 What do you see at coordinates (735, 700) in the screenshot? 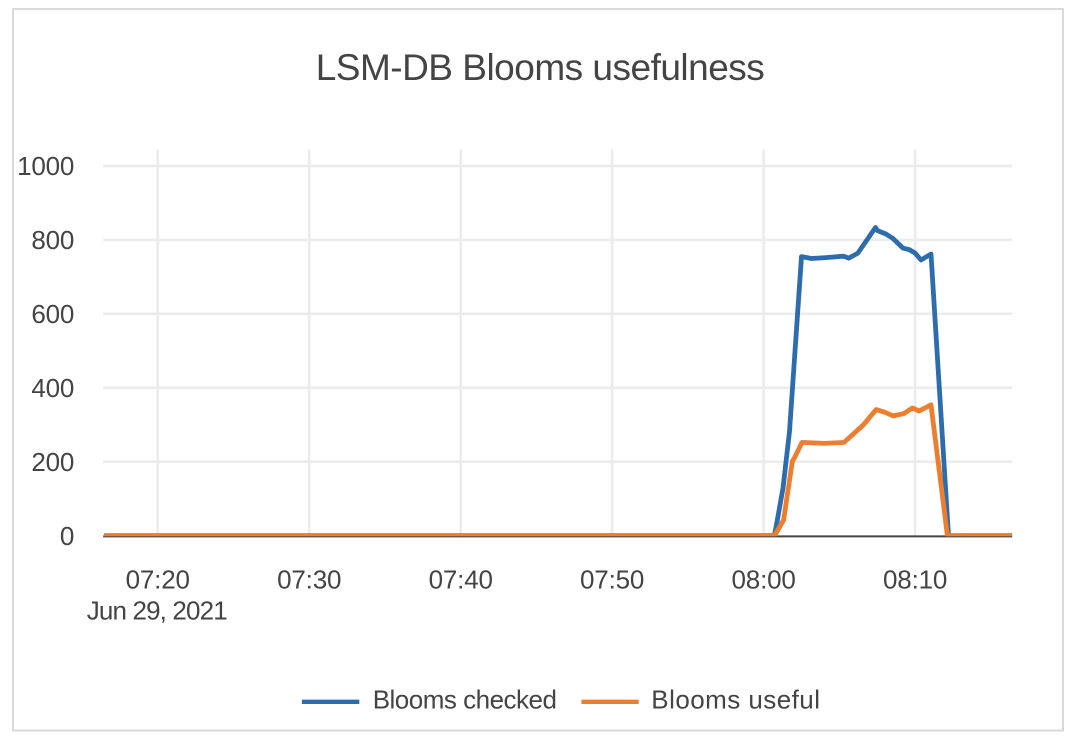
I see `svg-text: Blooms useful` at bounding box center [735, 700].